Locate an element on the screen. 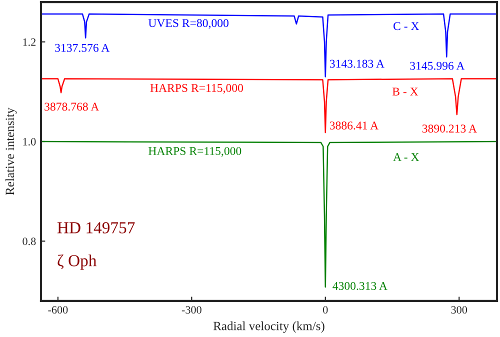  annotation: ζ Oph is located at coordinates (77, 262).